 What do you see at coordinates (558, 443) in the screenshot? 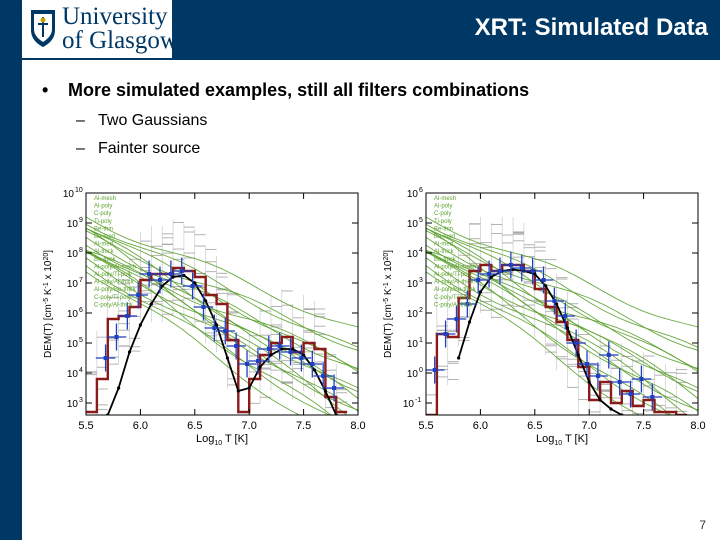
I see `x-axis-label-subscript: 10` at bounding box center [558, 443].